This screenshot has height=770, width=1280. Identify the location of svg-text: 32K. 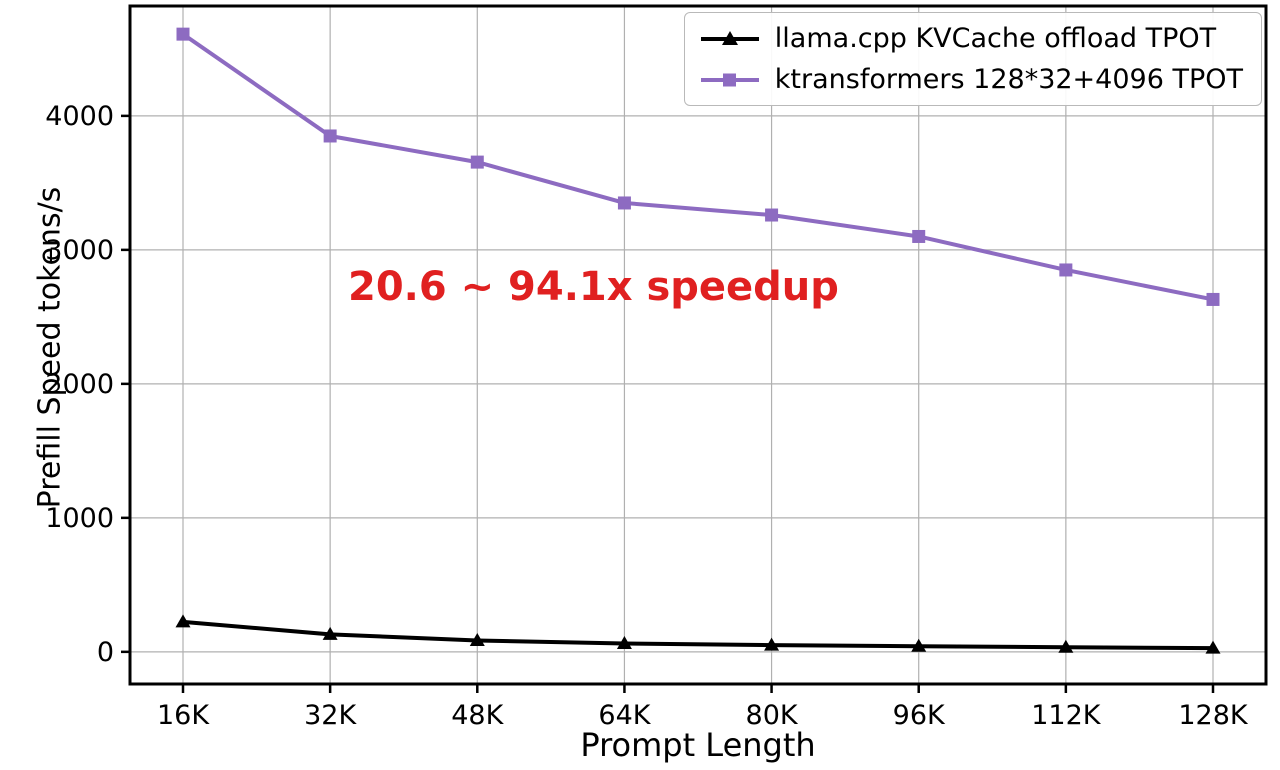
(330, 715).